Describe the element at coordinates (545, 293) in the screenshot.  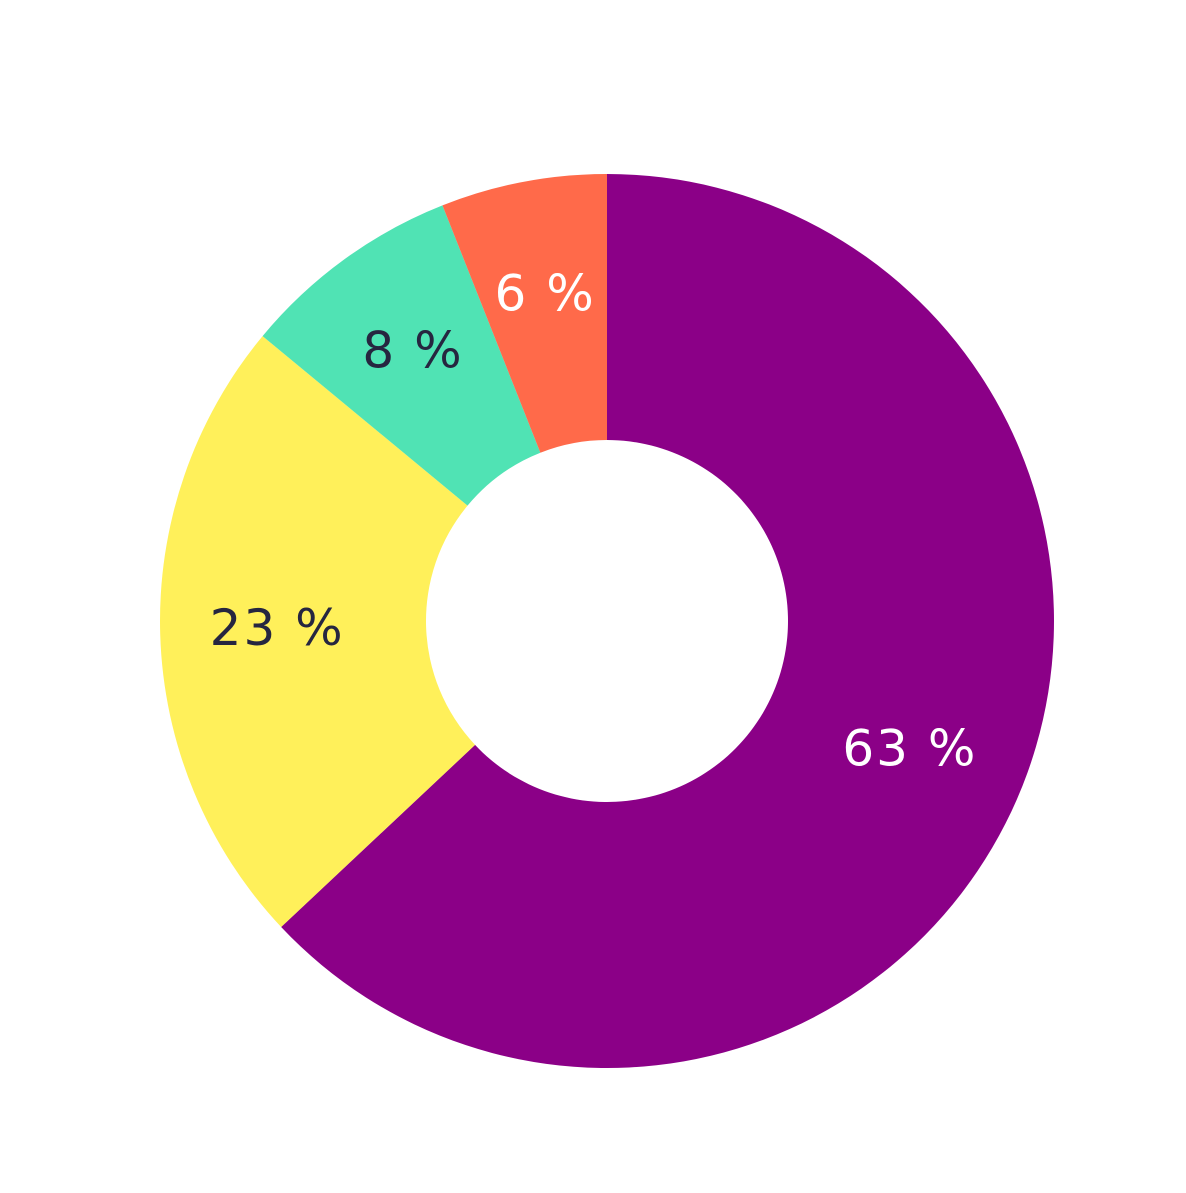
I see `value-label: 6 %` at that location.